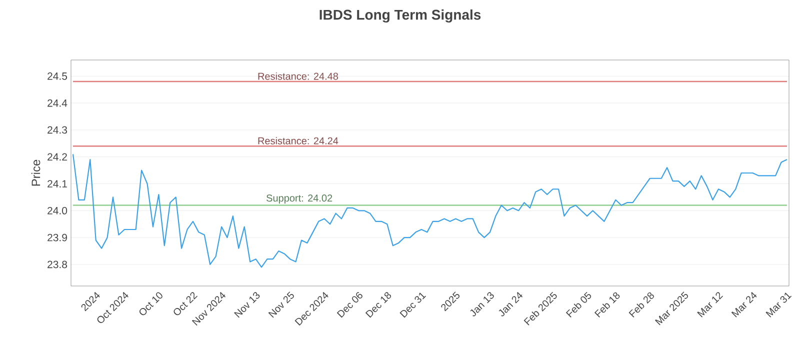 The height and width of the screenshot is (350, 800). I want to click on y-tick-label: 23.8, so click(58, 264).